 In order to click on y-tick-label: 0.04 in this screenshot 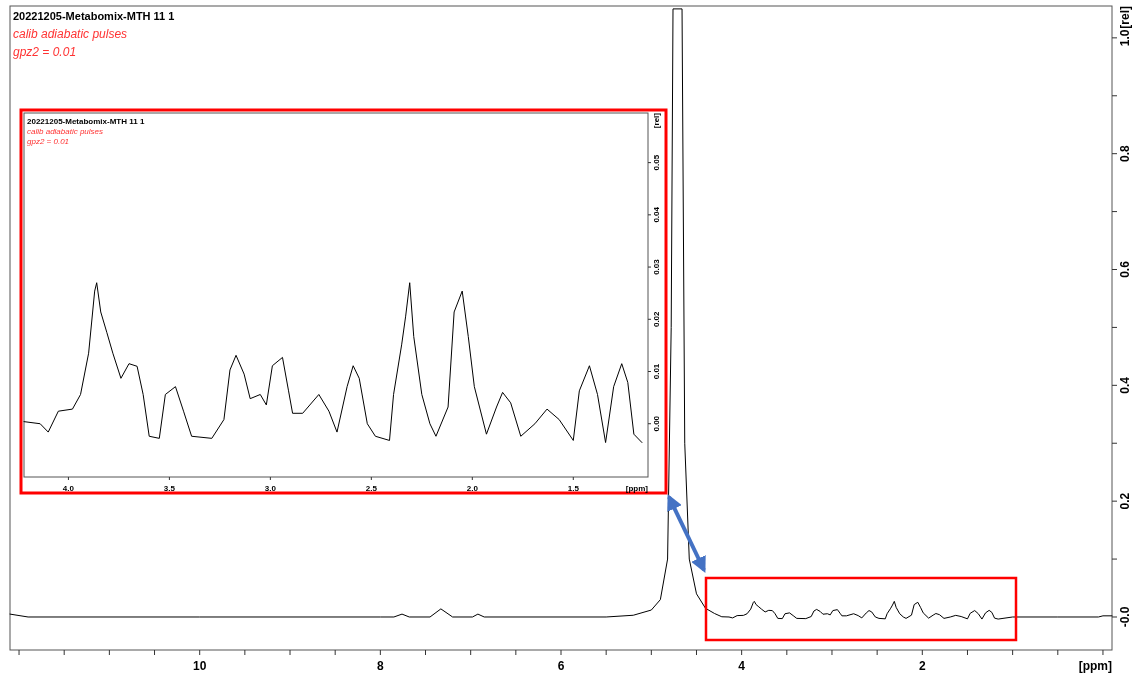, I will do `click(656, 214)`.